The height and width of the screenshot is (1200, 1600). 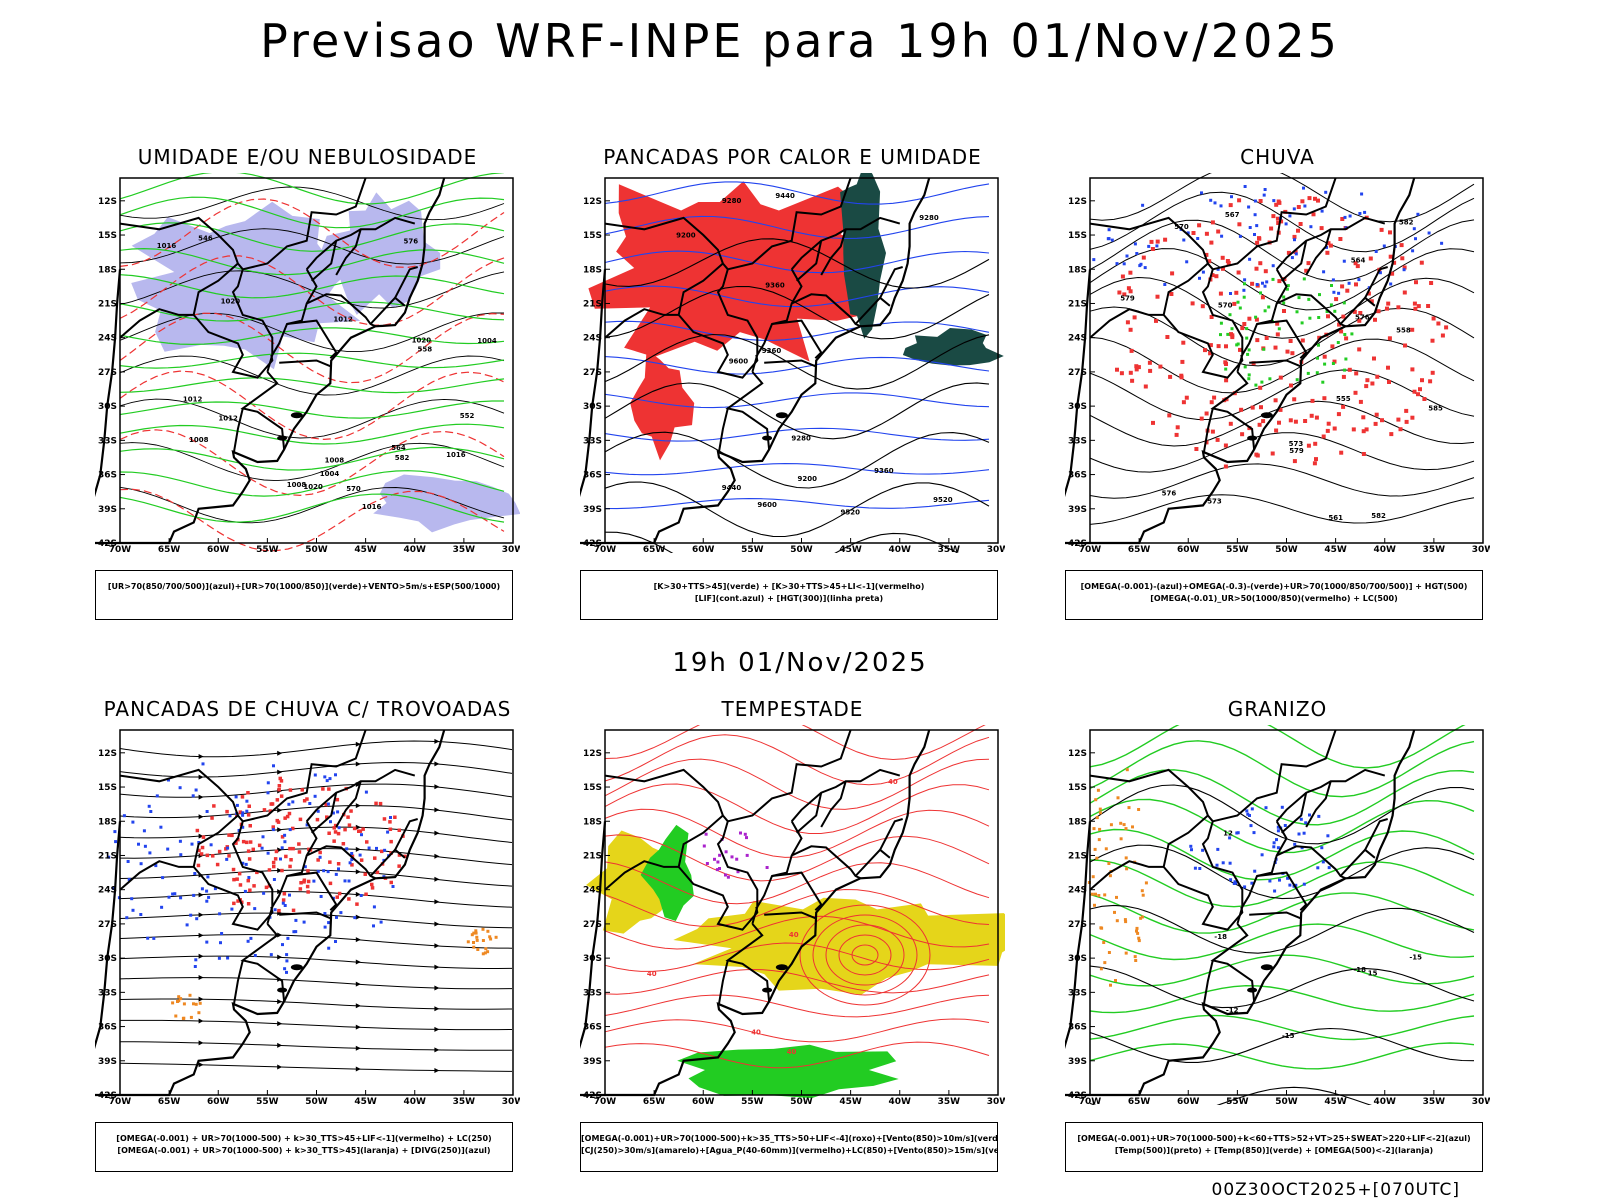 I want to click on lat-tick-label: 15S, so click(x=107, y=236).